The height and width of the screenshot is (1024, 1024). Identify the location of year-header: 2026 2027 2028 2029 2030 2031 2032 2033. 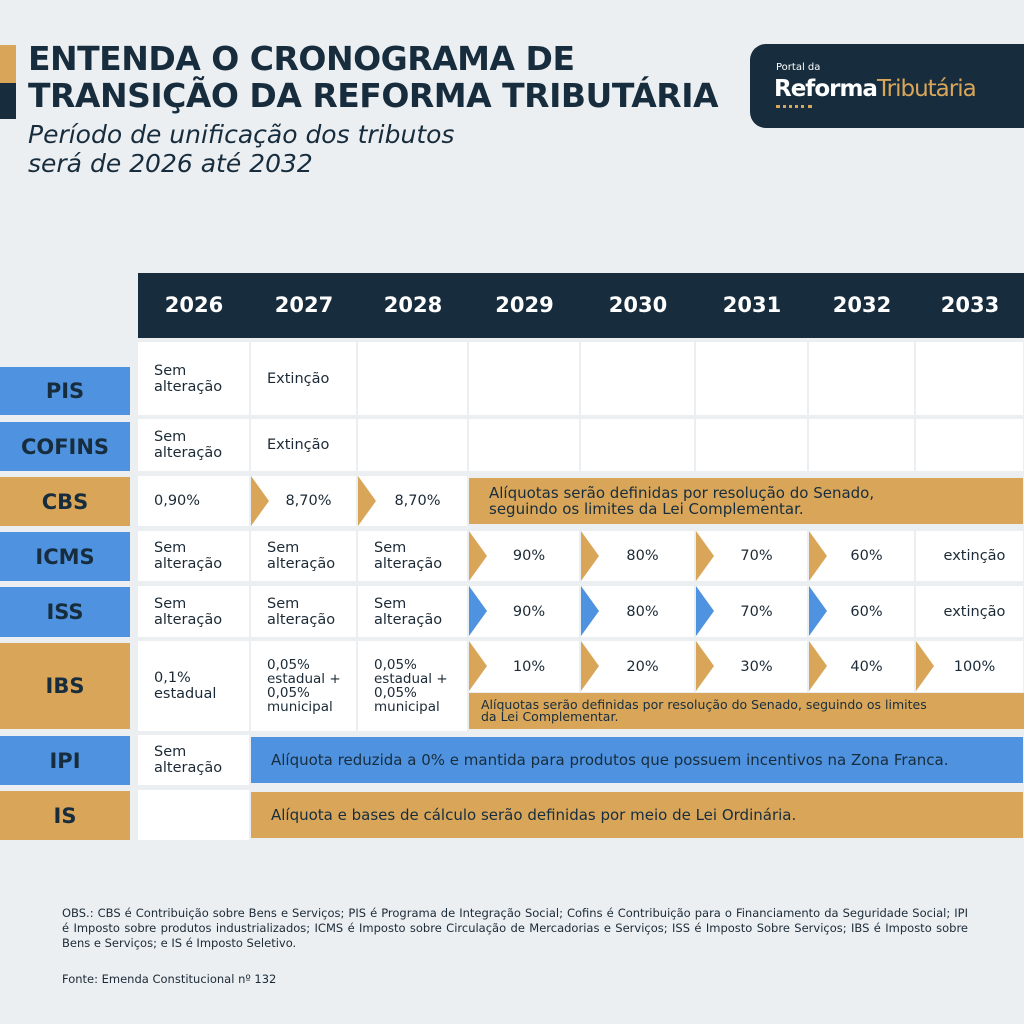
(581, 305).